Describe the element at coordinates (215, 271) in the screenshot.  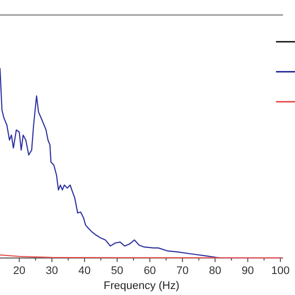
I see `x-tick-label: 80` at that location.